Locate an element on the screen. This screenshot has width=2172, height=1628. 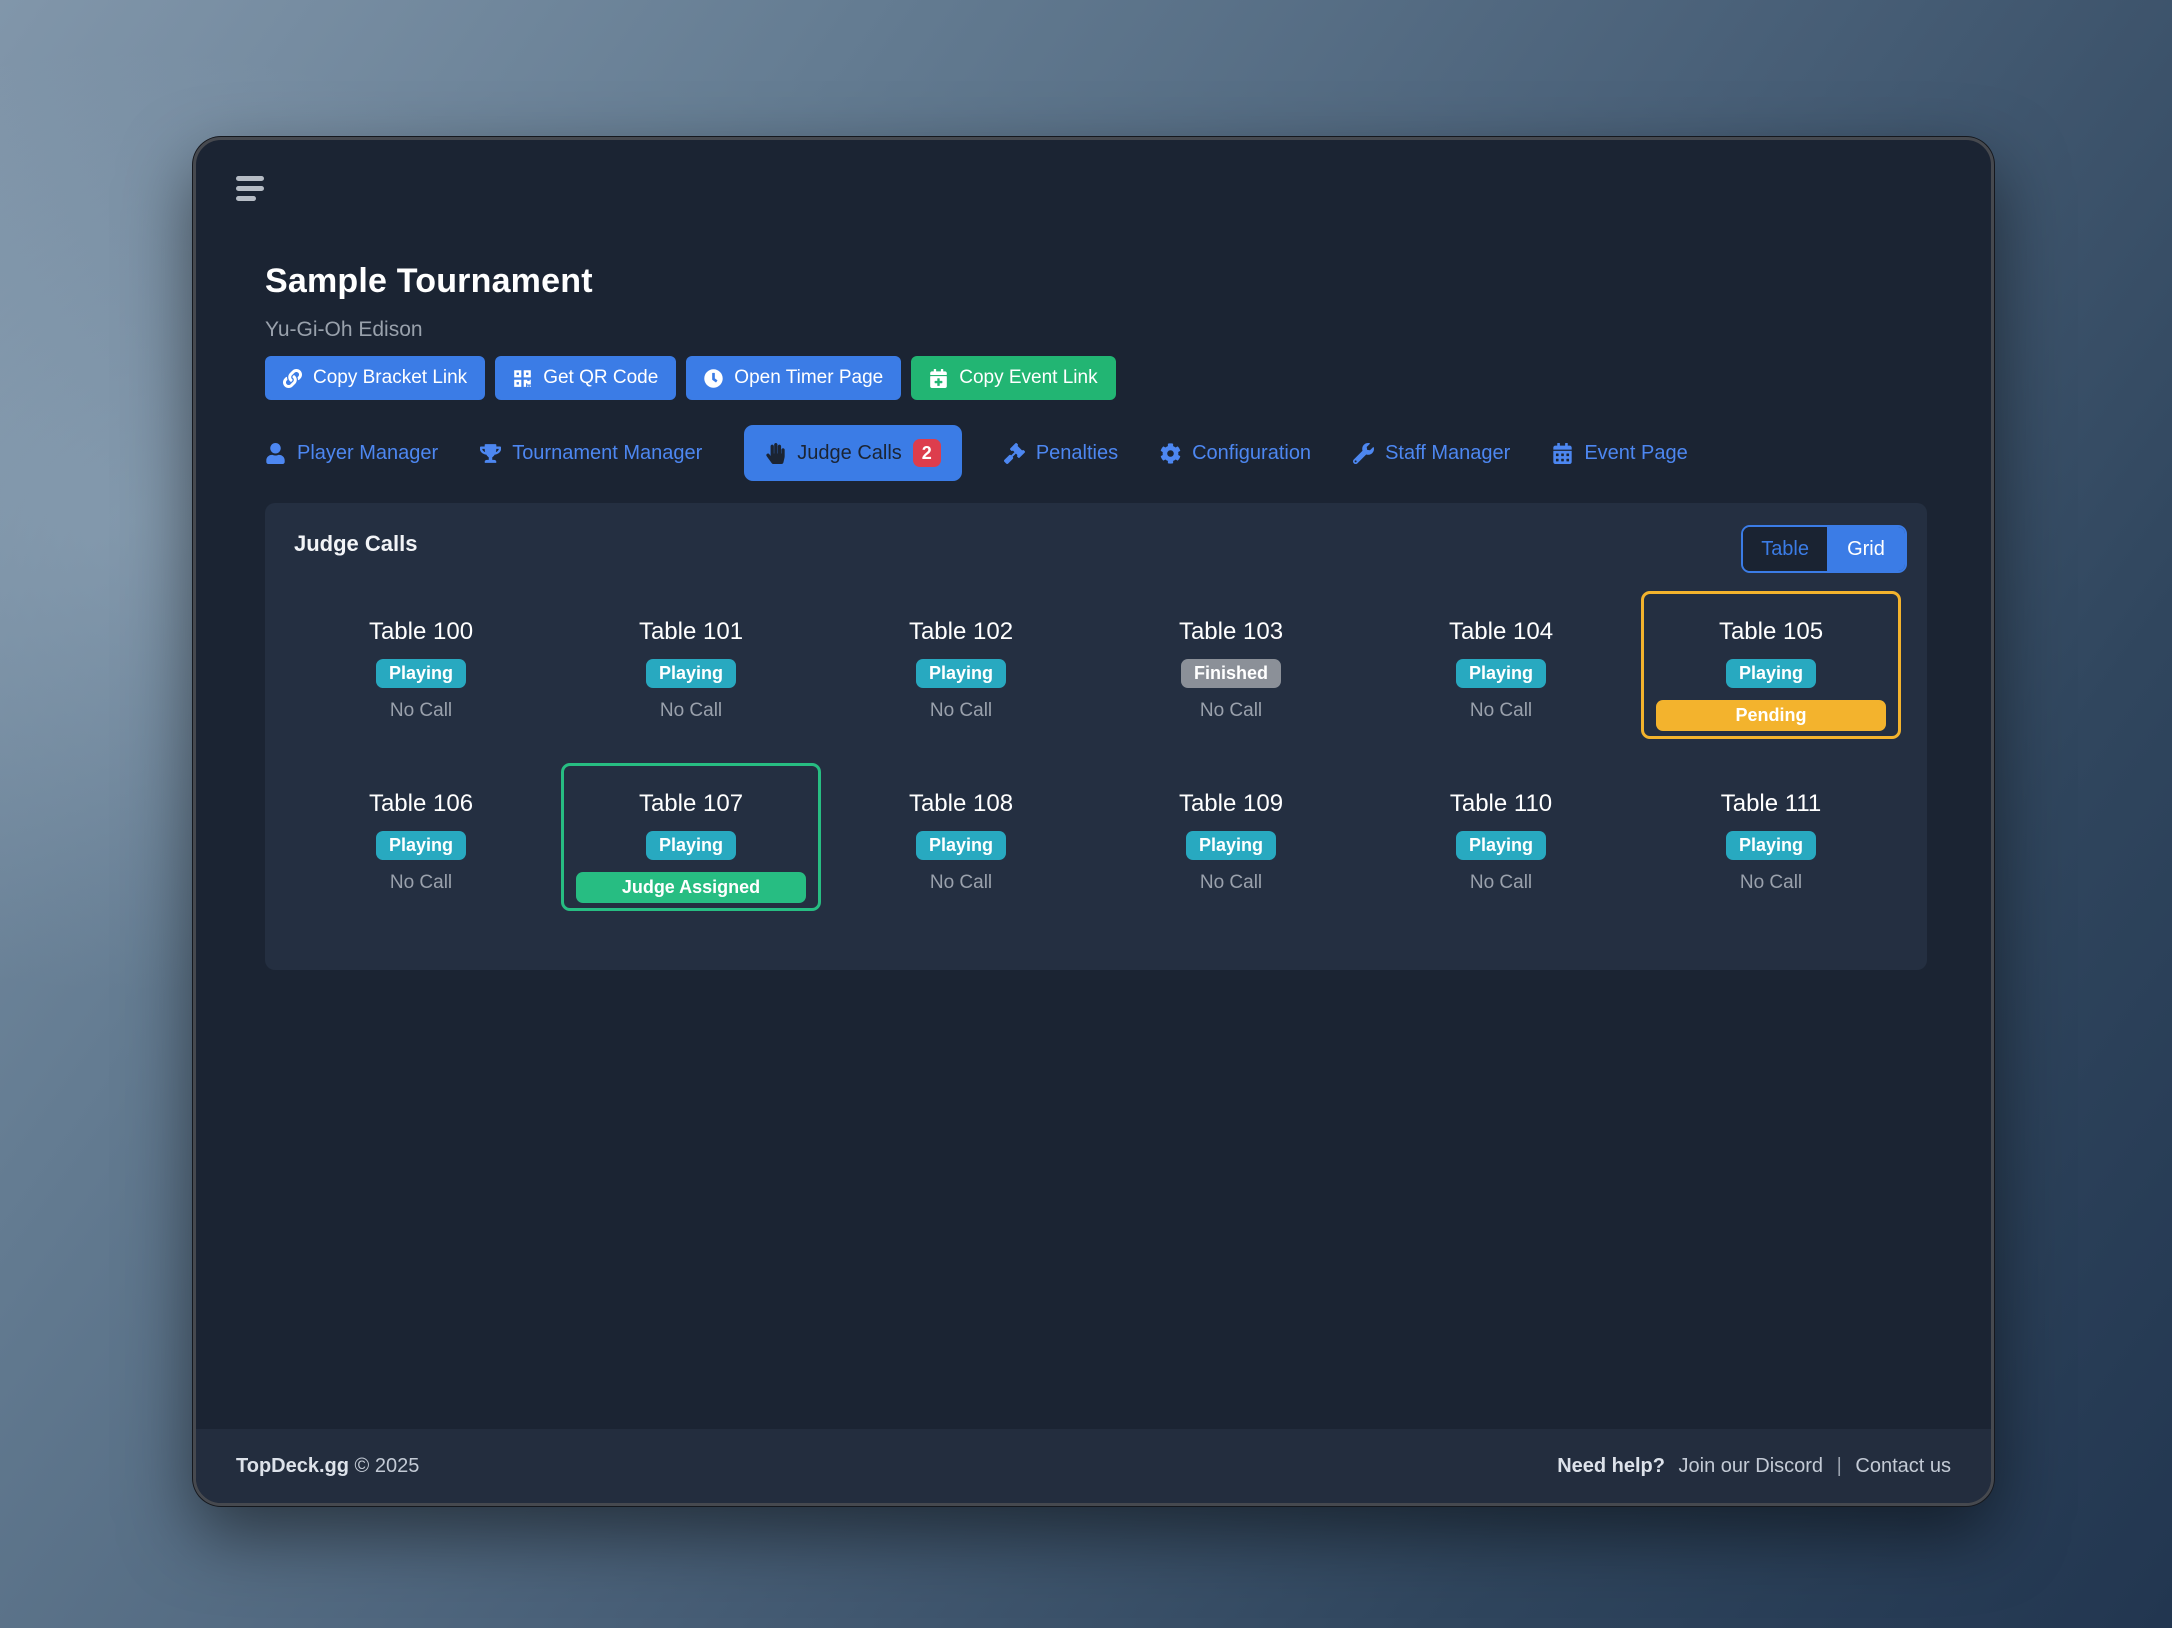
hand-icon is located at coordinates (775, 453).